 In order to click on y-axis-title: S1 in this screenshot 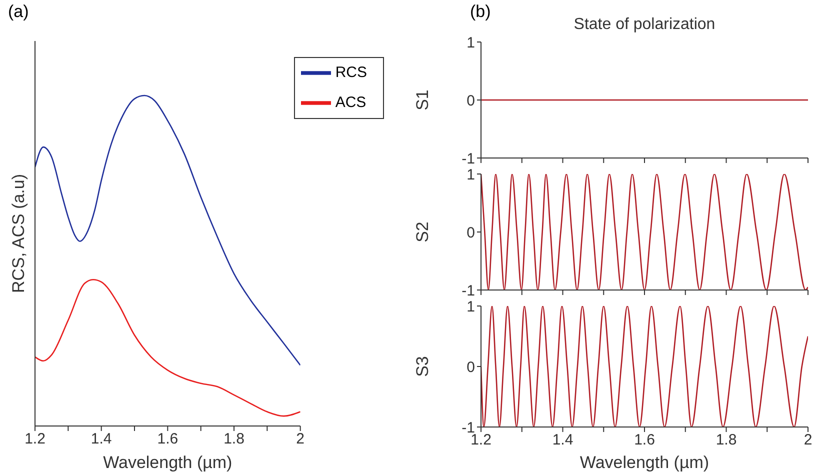, I will do `click(422, 100)`.